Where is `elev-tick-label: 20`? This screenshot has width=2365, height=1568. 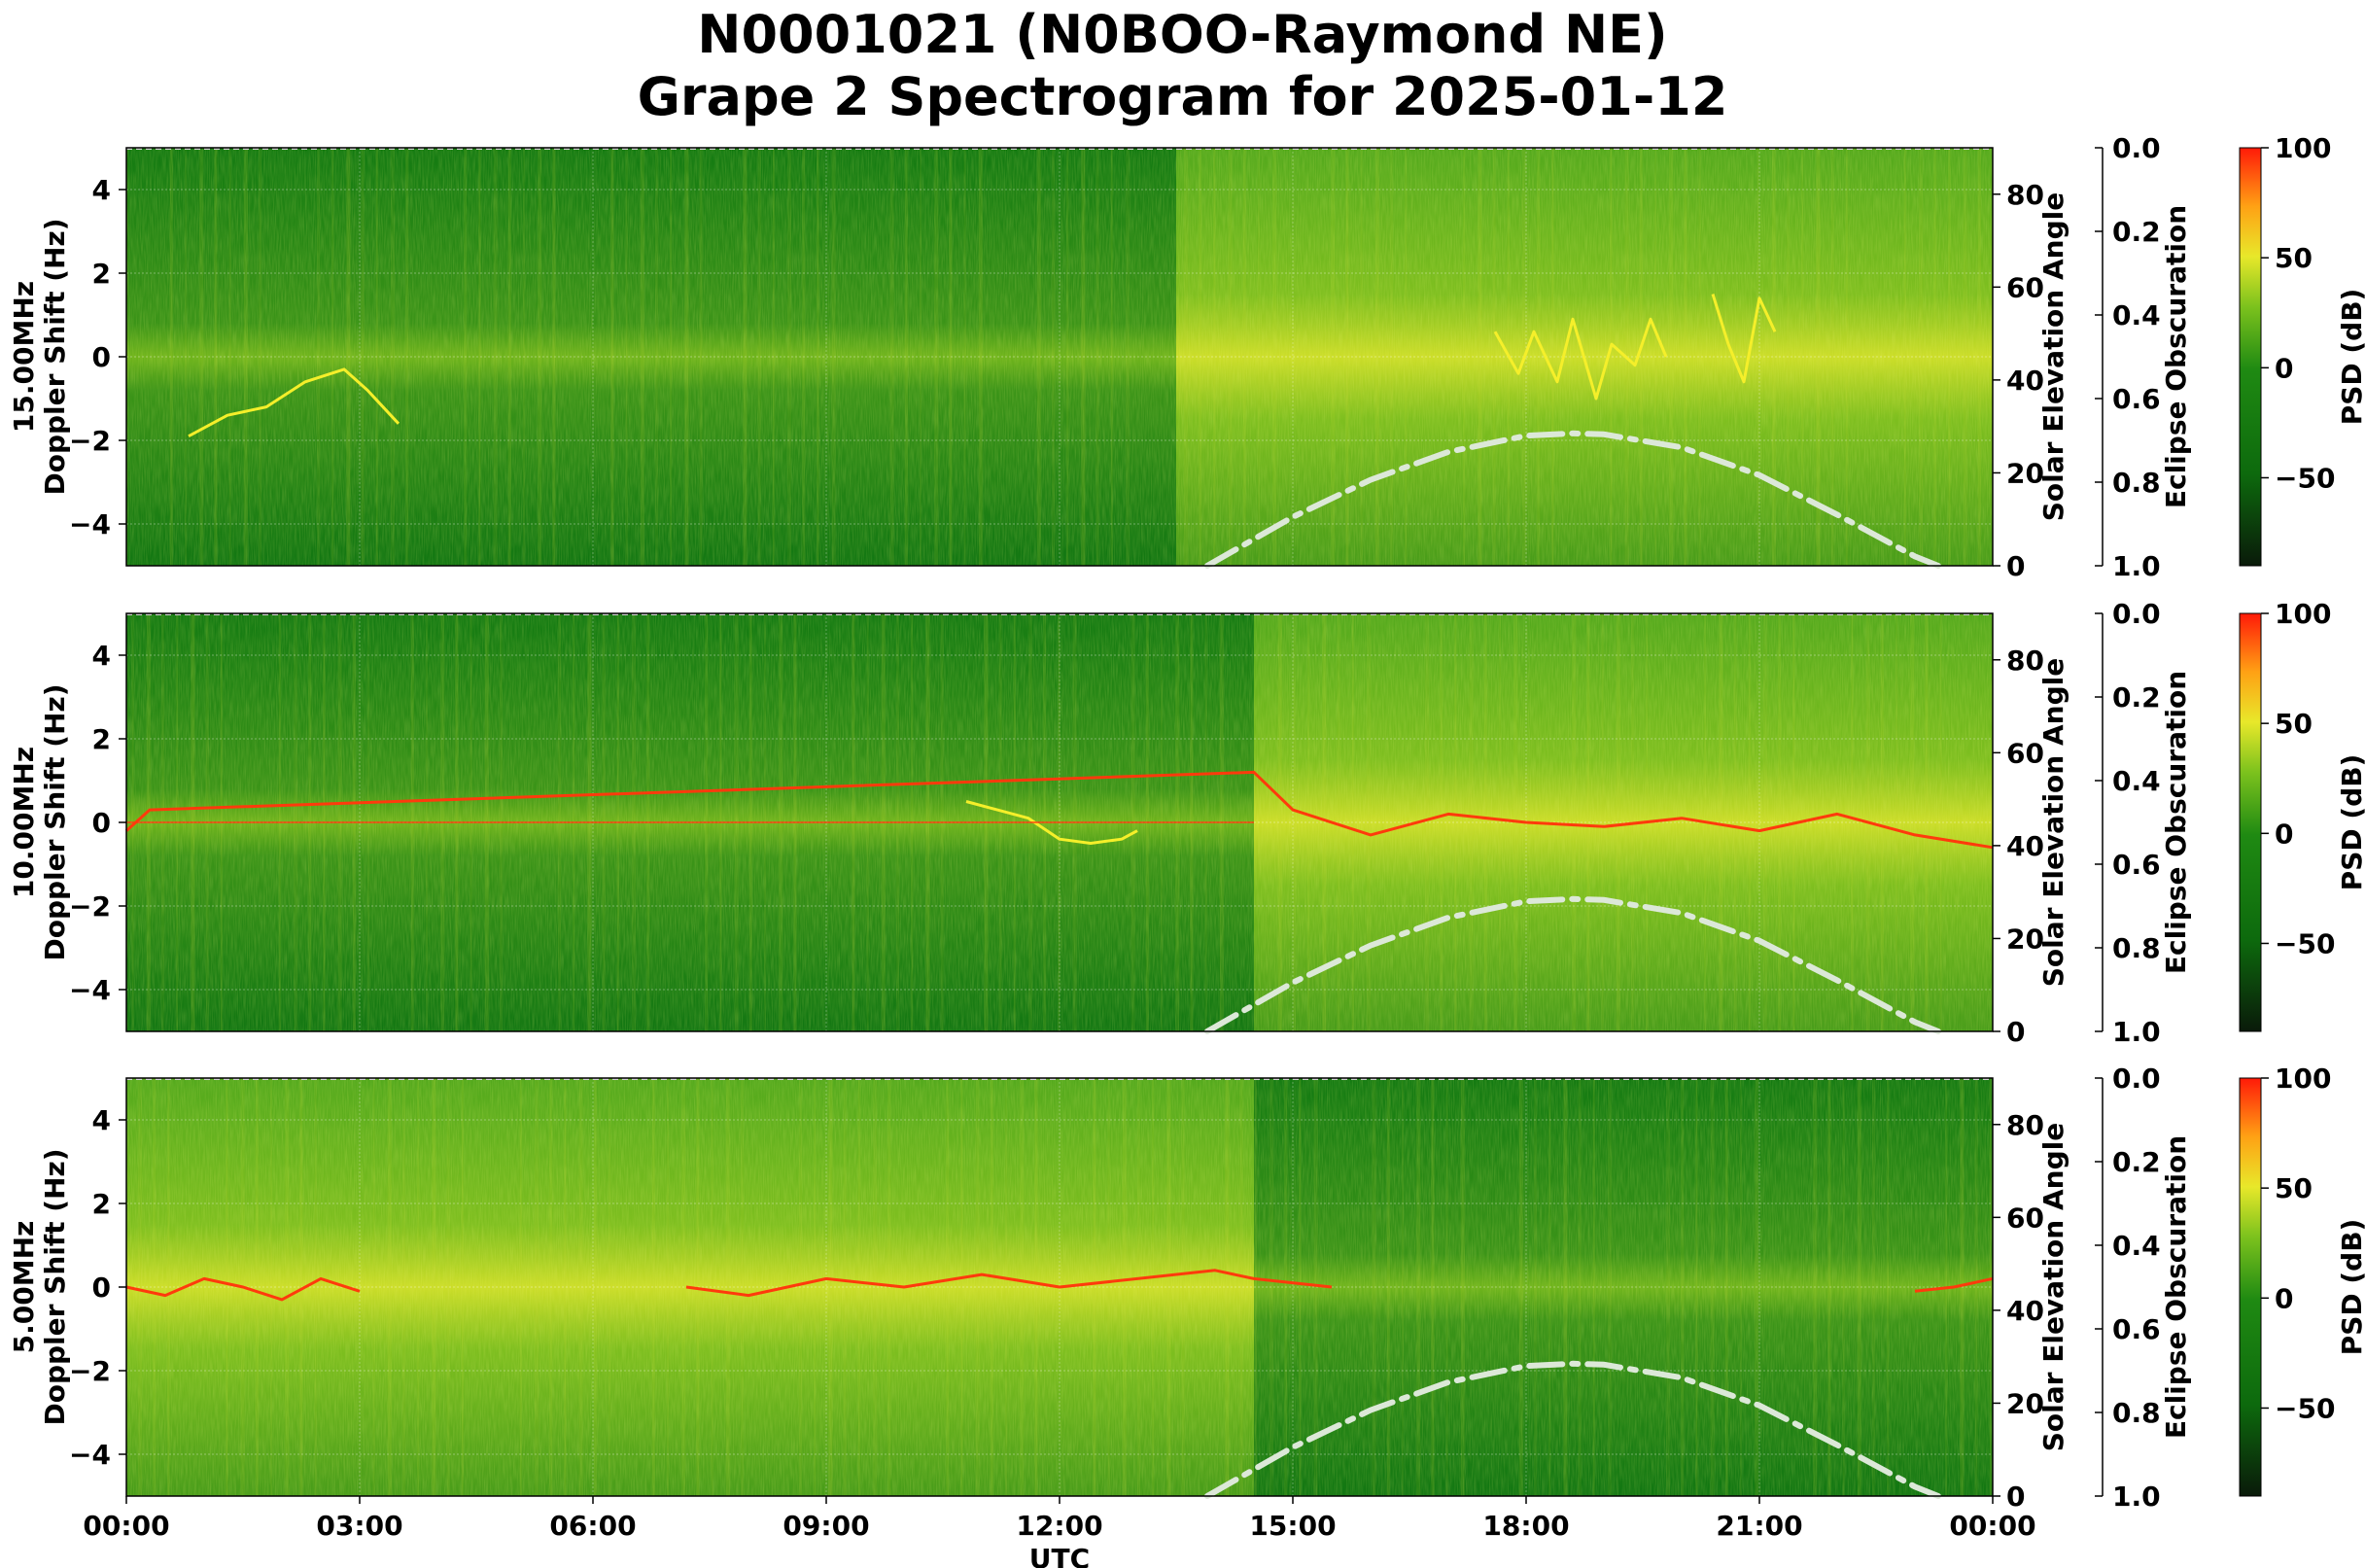
elev-tick-label: 20 is located at coordinates (2025, 473).